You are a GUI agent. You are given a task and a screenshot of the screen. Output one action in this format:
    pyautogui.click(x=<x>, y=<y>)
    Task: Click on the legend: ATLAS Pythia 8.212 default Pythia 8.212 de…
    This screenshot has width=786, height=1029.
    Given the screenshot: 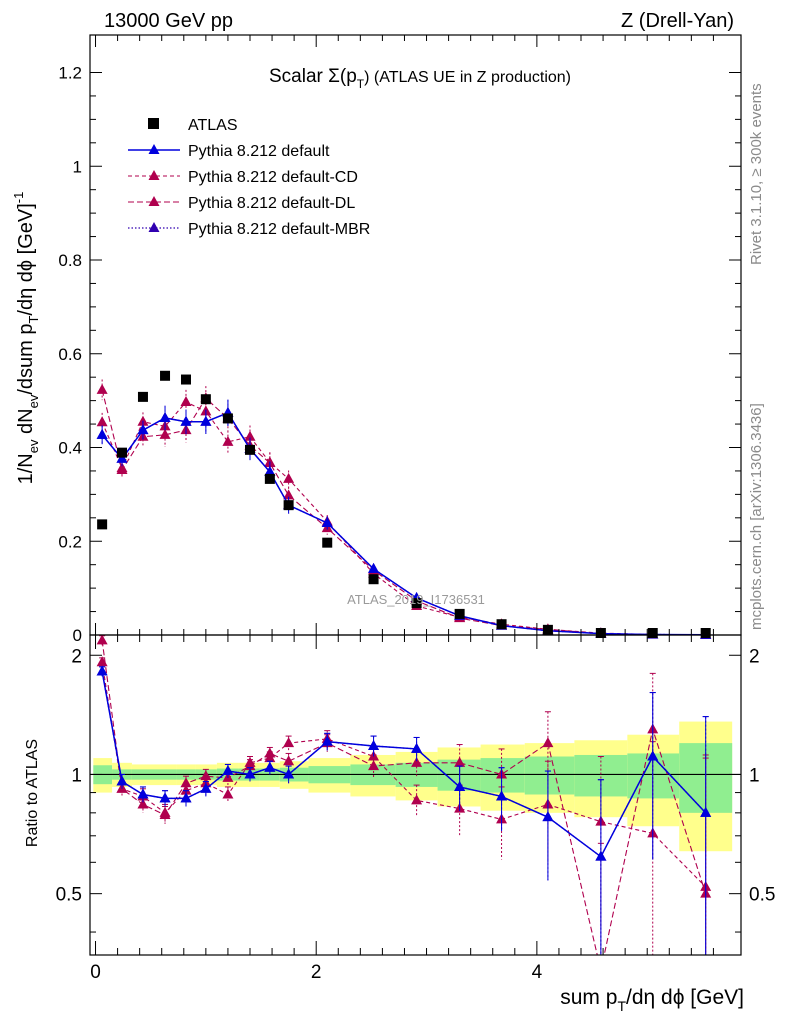 What is the action you would take?
    pyautogui.click(x=249, y=177)
    